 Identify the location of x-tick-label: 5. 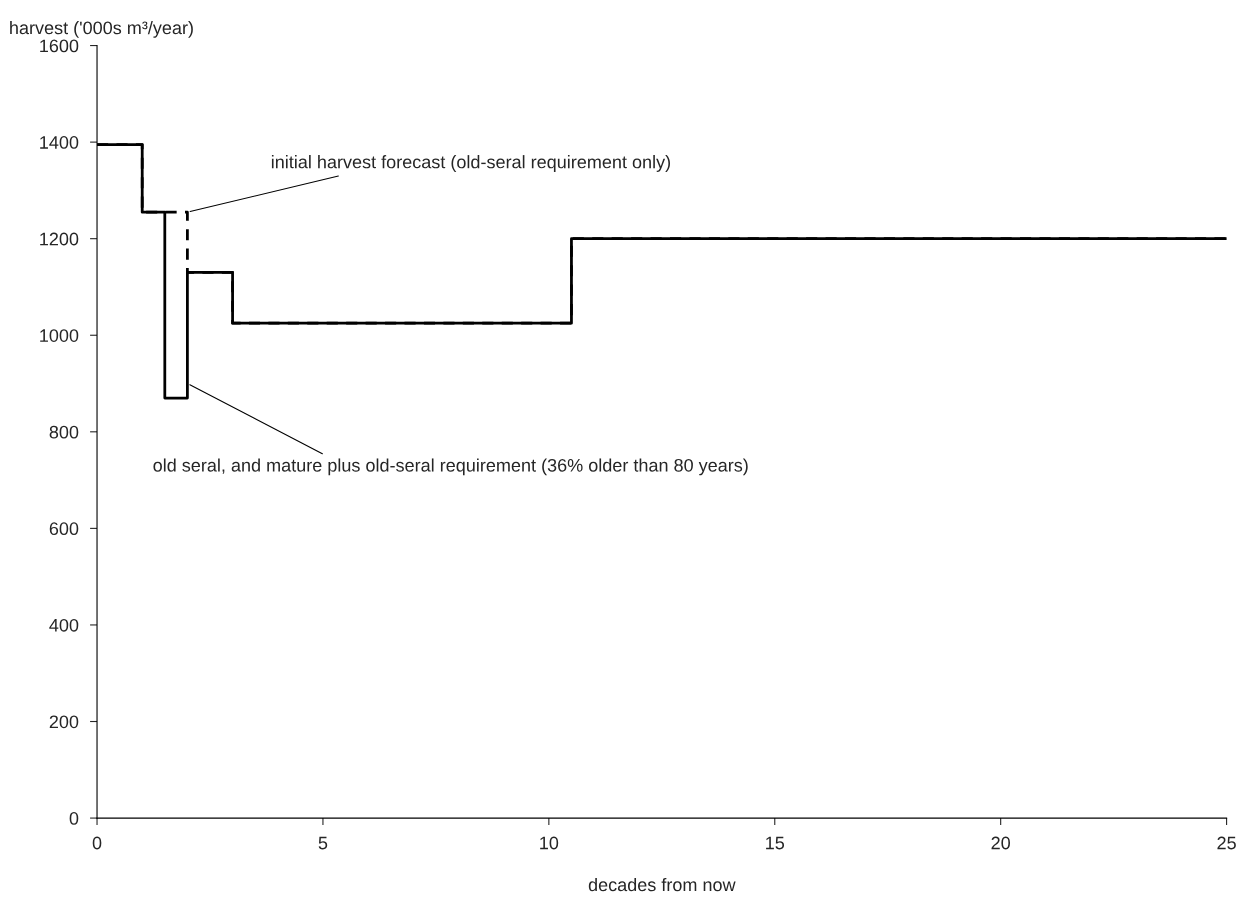
(323, 843).